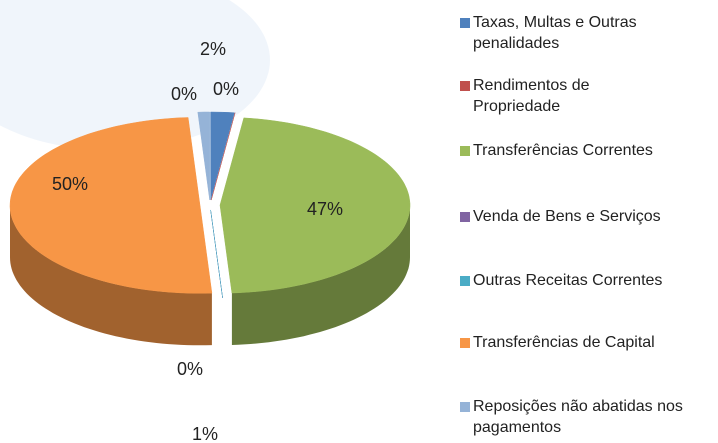 The width and height of the screenshot is (718, 443). Describe the element at coordinates (568, 280) in the screenshot. I see `legend-label: Outras Receitas Correntes` at that location.